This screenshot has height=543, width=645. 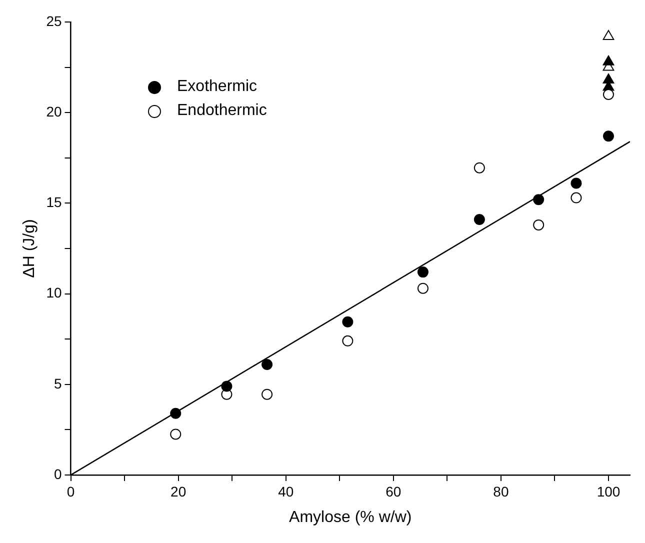 I want to click on legend-label: Exothermic, so click(x=217, y=87).